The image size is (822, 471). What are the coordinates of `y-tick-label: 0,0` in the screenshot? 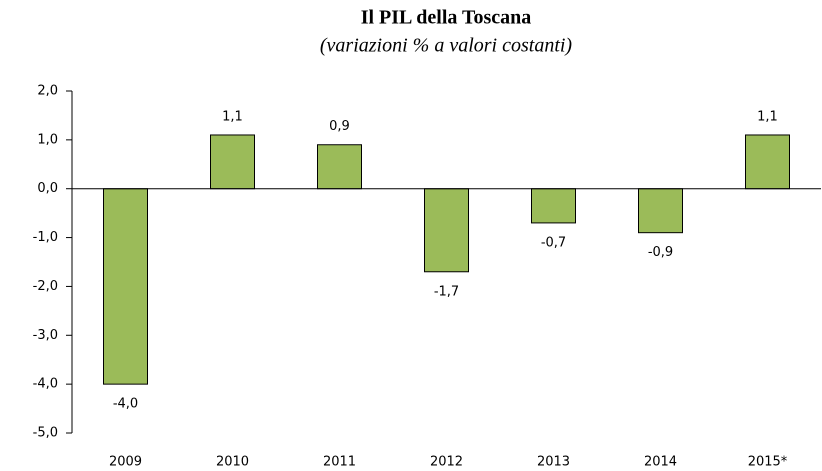 It's located at (47, 188).